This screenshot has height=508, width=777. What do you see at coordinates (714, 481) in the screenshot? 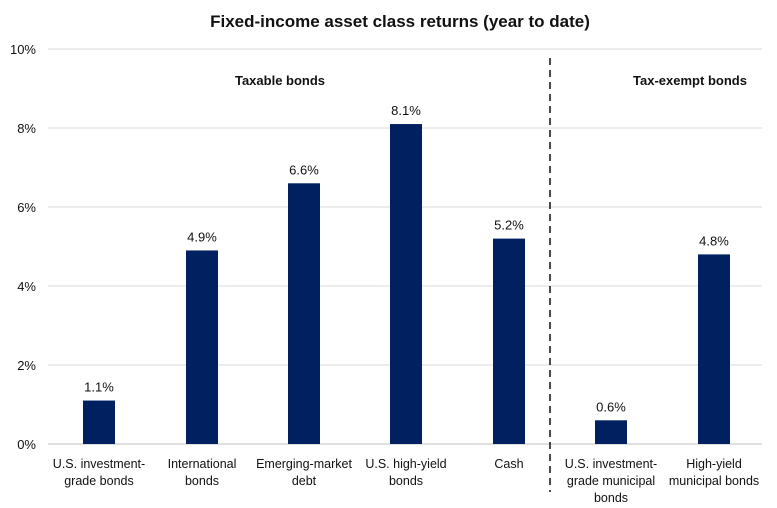
I see `category-label-line: municipal bonds` at bounding box center [714, 481].